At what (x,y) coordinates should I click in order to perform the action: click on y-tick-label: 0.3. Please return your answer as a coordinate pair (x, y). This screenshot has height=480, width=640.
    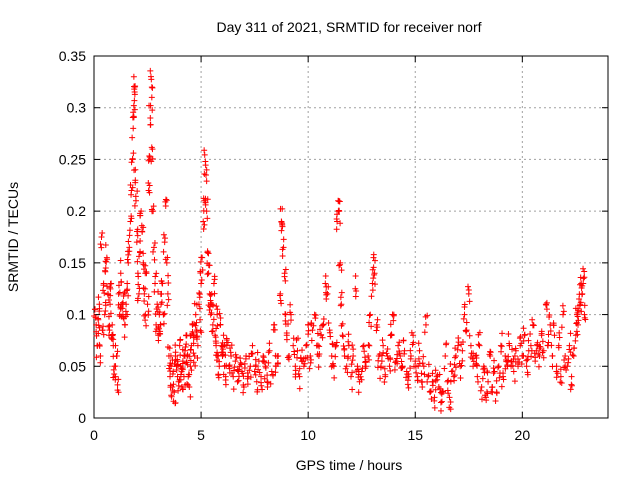
    Looking at the image, I should click on (77, 108).